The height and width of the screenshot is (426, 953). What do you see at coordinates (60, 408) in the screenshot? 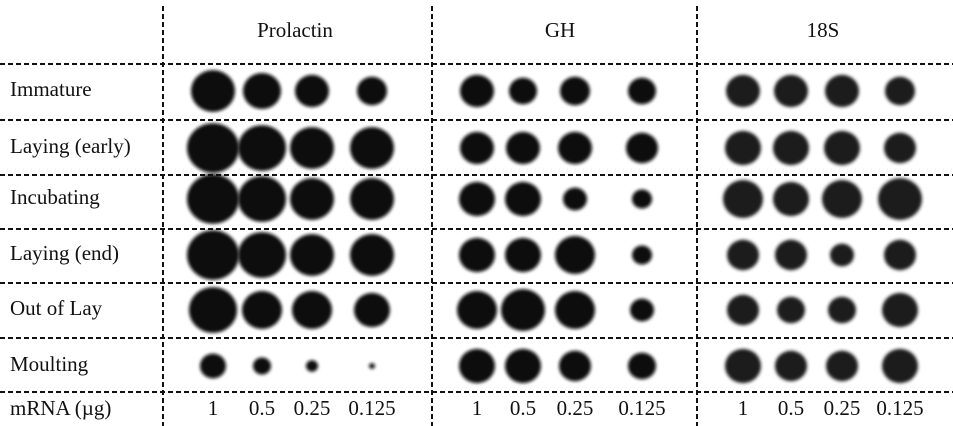
I see `footer-label: mRNA (µg)` at bounding box center [60, 408].